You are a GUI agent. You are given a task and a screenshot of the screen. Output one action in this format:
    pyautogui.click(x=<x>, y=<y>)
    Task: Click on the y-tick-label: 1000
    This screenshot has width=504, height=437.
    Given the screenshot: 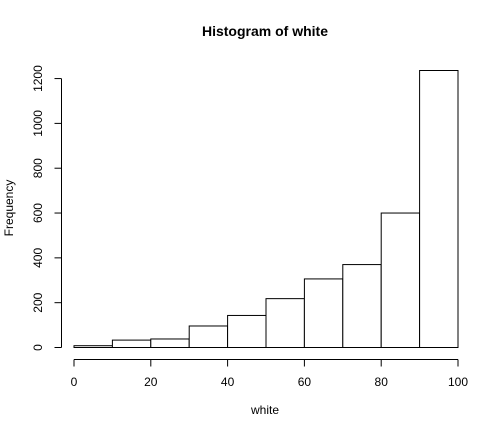 What is the action you would take?
    pyautogui.click(x=38, y=123)
    